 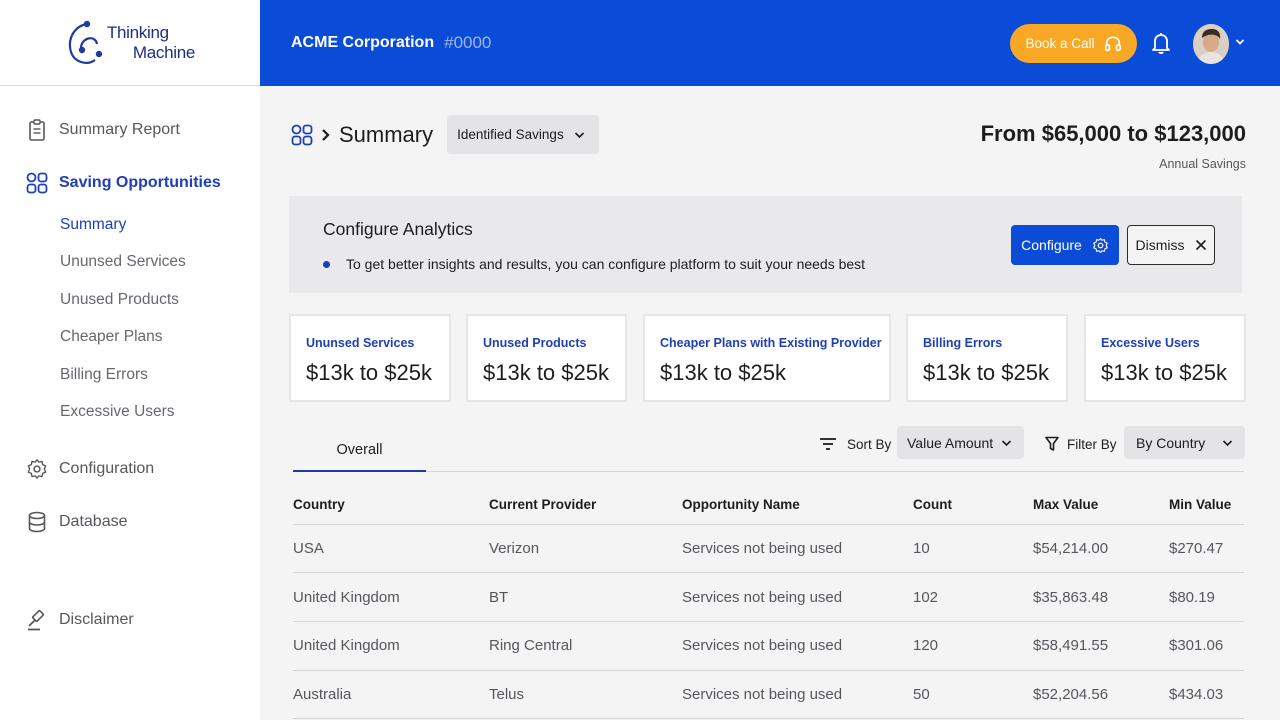 I want to click on close-icon, so click(x=1200, y=245).